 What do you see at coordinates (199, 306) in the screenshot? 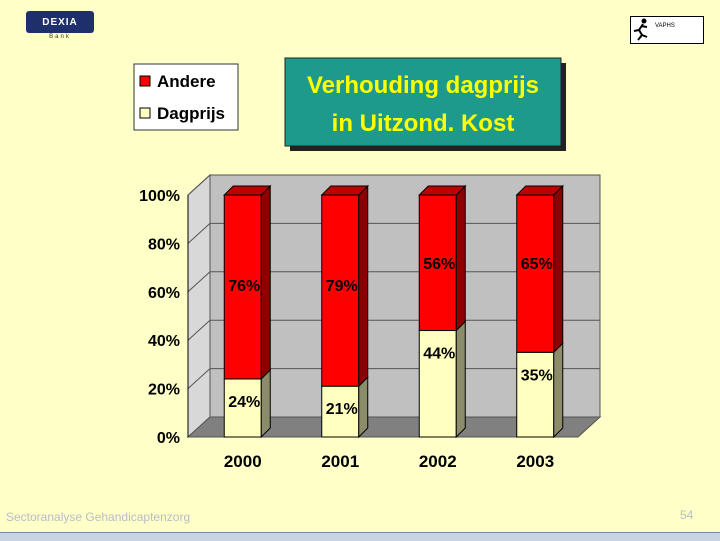
I see `chart-side-wall` at bounding box center [199, 306].